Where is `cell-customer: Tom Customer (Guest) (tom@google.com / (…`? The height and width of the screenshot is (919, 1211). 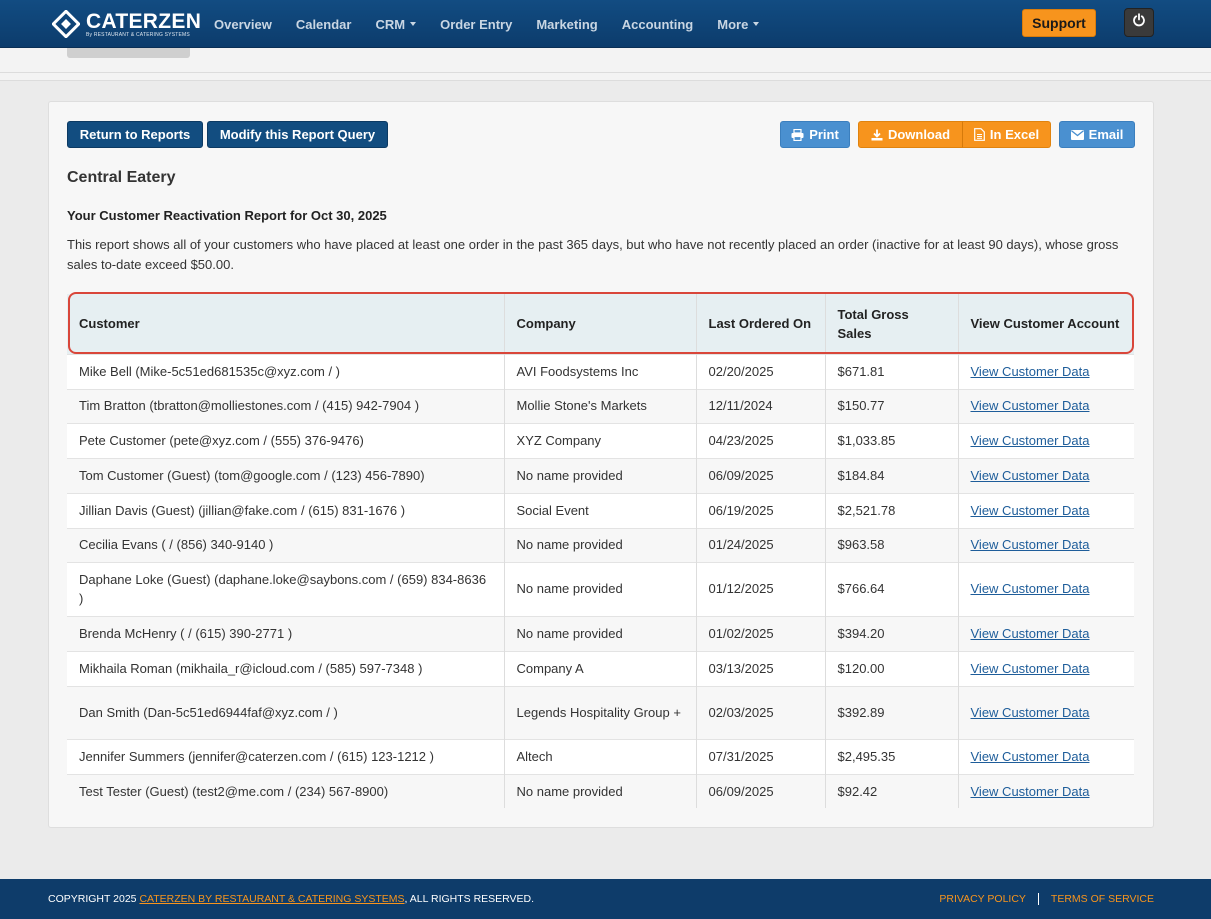
cell-customer: Tom Customer (Guest) (tom@google.com / (… is located at coordinates (286, 475).